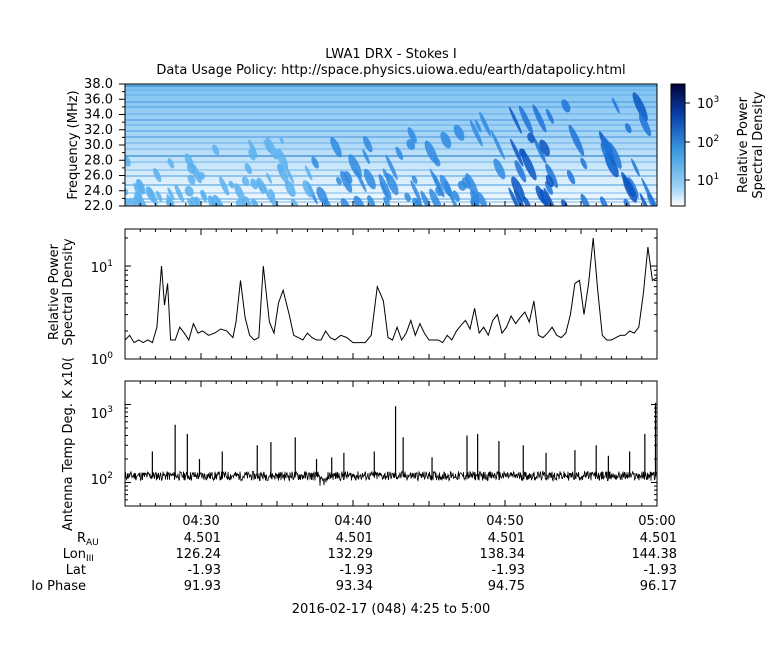  What do you see at coordinates (391, 54) in the screenshot?
I see `chart-title: LWA1 DRX - Stokes I` at bounding box center [391, 54].